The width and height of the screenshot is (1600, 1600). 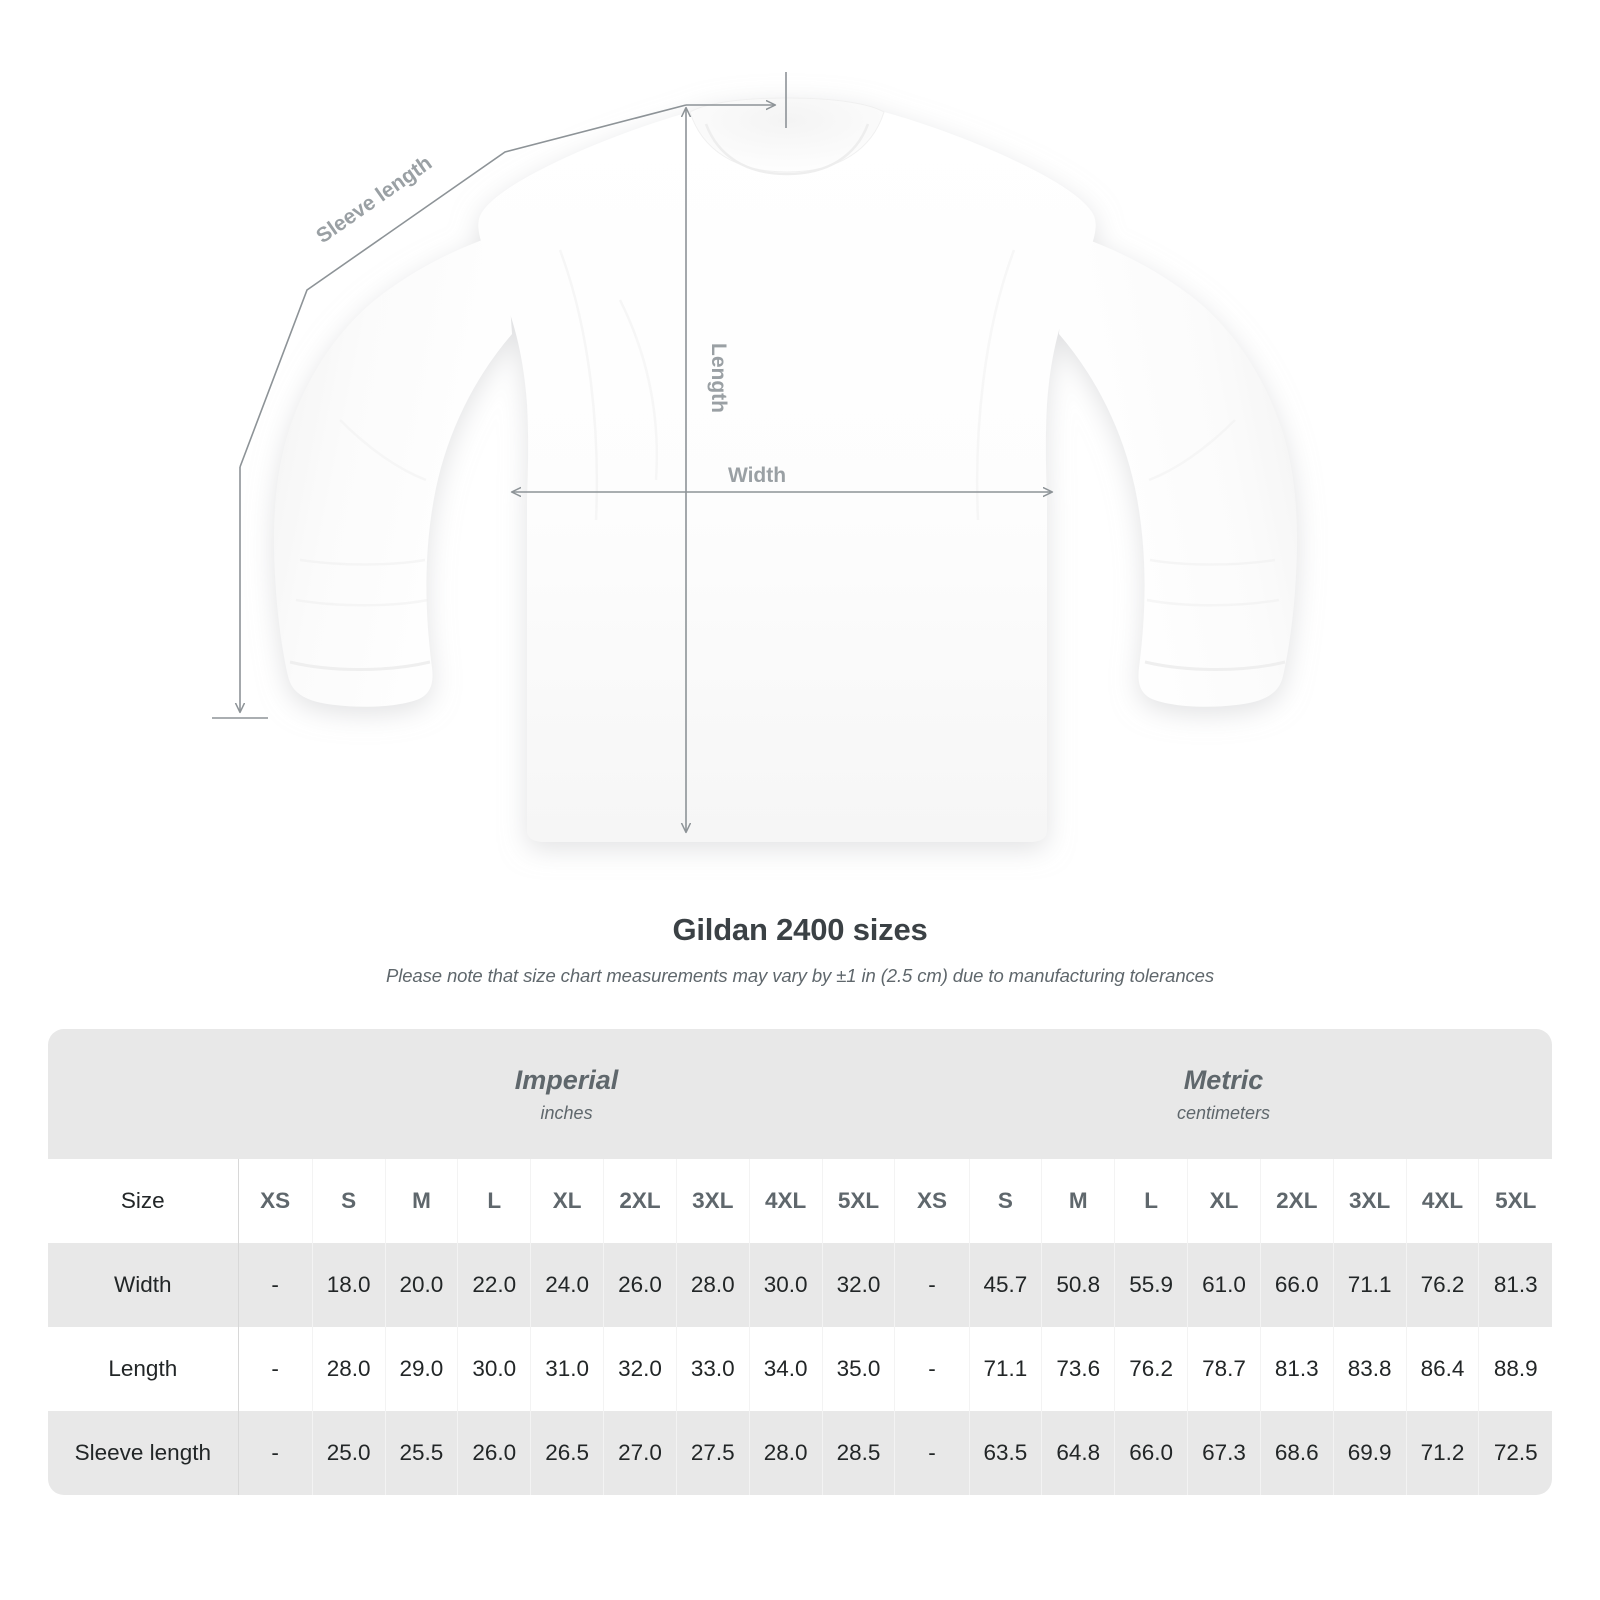 What do you see at coordinates (1515, 1369) in the screenshot?
I see `cell-metric-length-5xl: 88.9` at bounding box center [1515, 1369].